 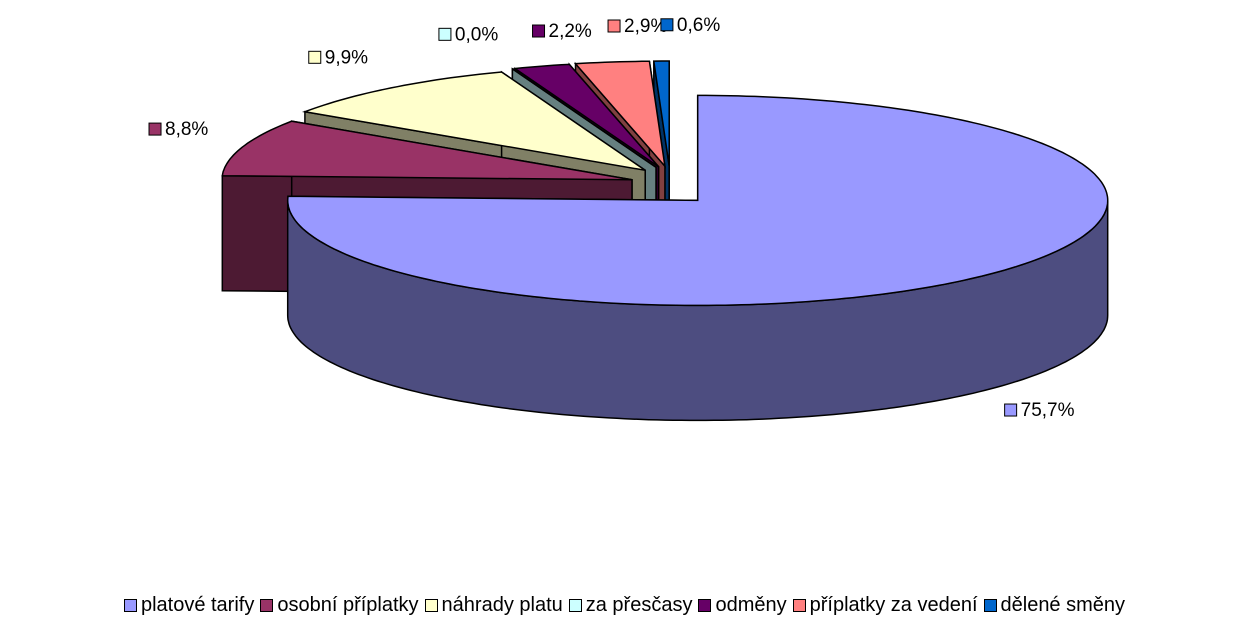 I want to click on legend-item: náhrady platu, so click(x=493, y=605).